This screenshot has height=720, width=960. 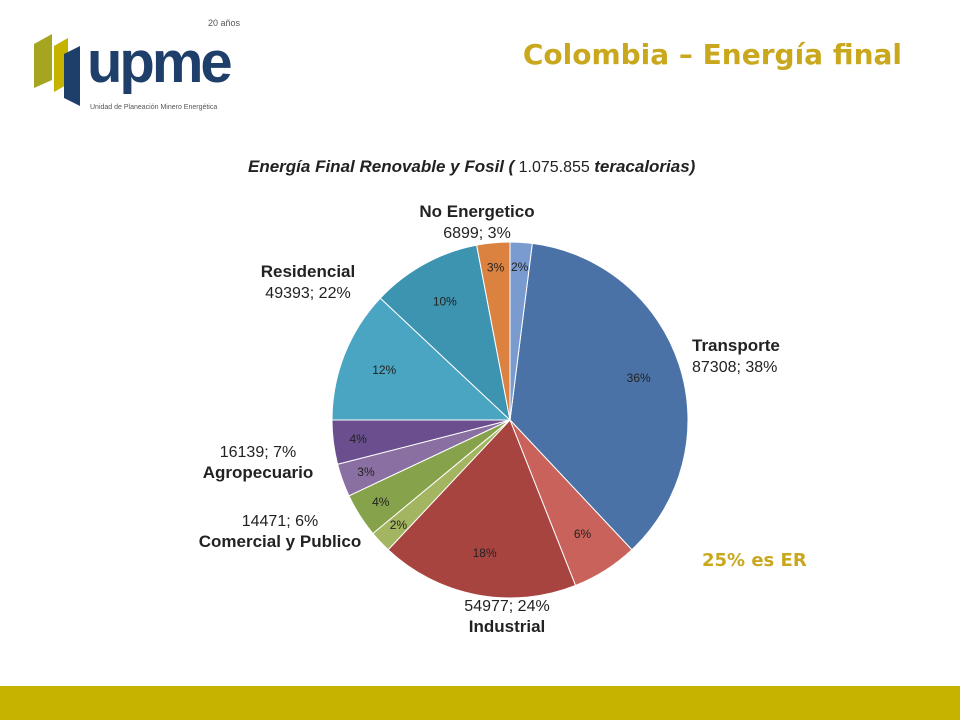 I want to click on logo-wordmark: upme, so click(x=159, y=62).